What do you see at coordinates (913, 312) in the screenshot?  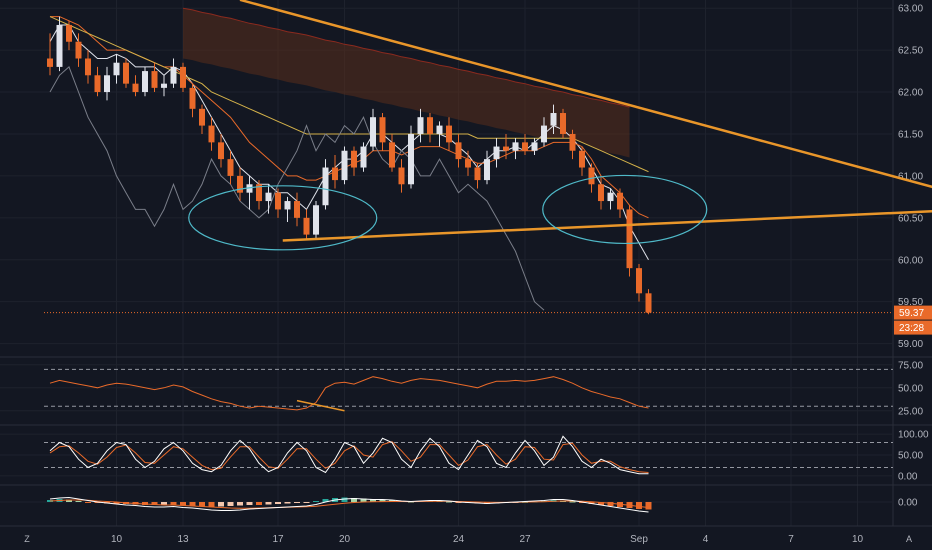 I see `last-price-badge` at bounding box center [913, 312].